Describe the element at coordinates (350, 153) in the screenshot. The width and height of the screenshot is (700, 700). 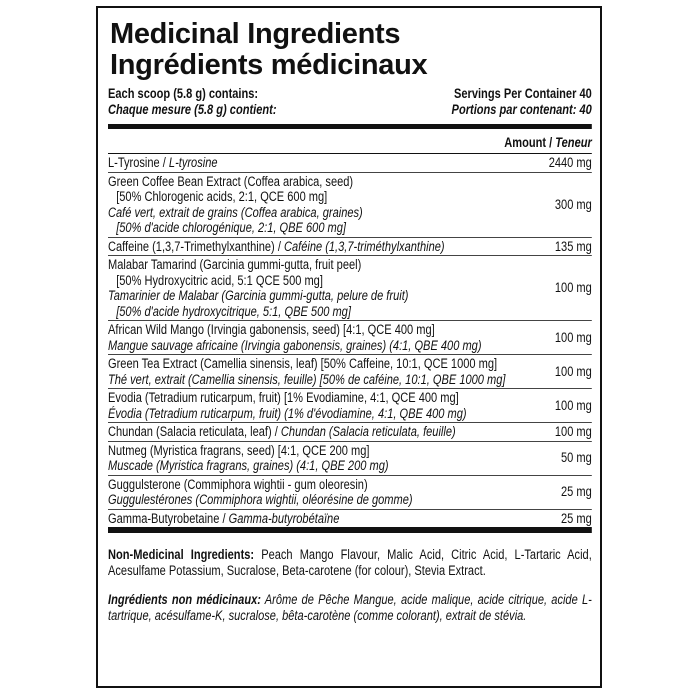
I see `divider` at that location.